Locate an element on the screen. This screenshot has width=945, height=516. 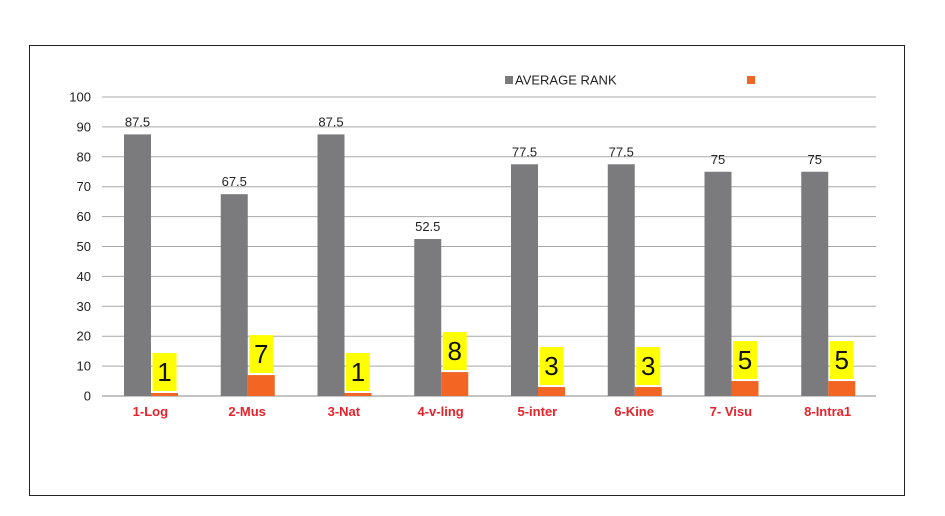
y-axis-ticks: 0 10 20 30 40 50 60 70 80 90 100 is located at coordinates (80, 247).